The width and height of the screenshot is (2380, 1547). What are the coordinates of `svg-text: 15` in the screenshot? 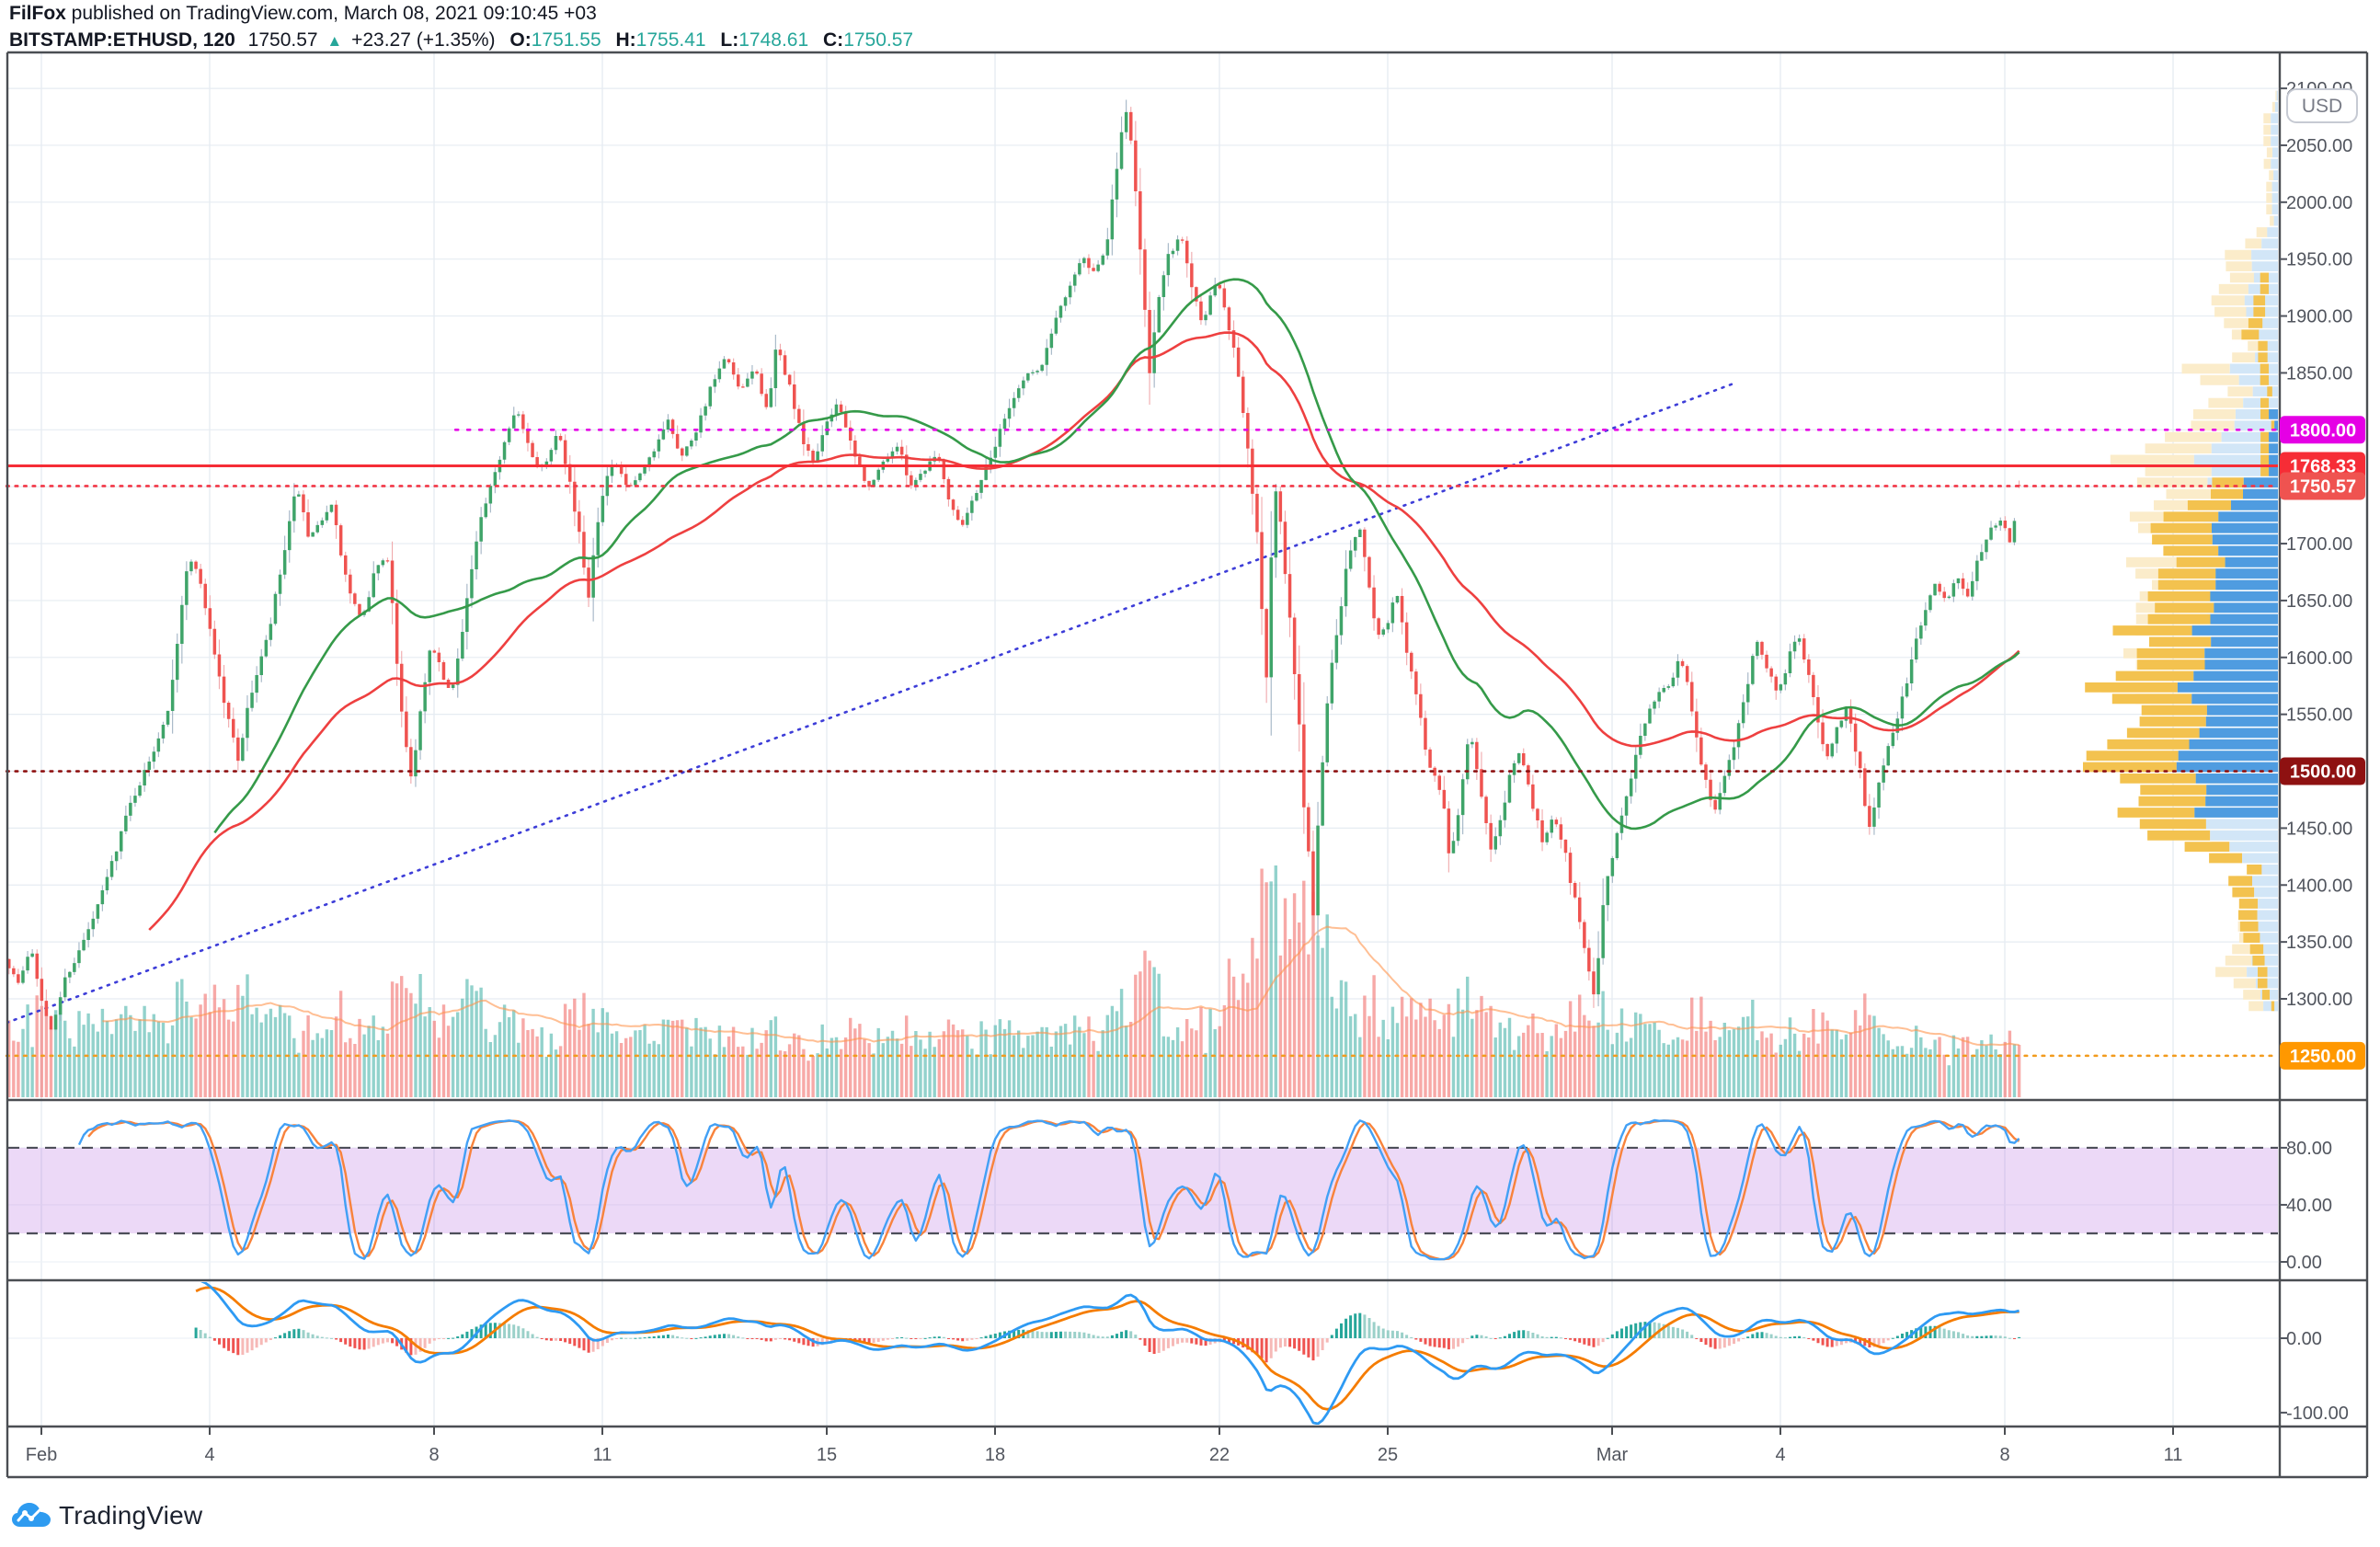 It's located at (827, 1455).